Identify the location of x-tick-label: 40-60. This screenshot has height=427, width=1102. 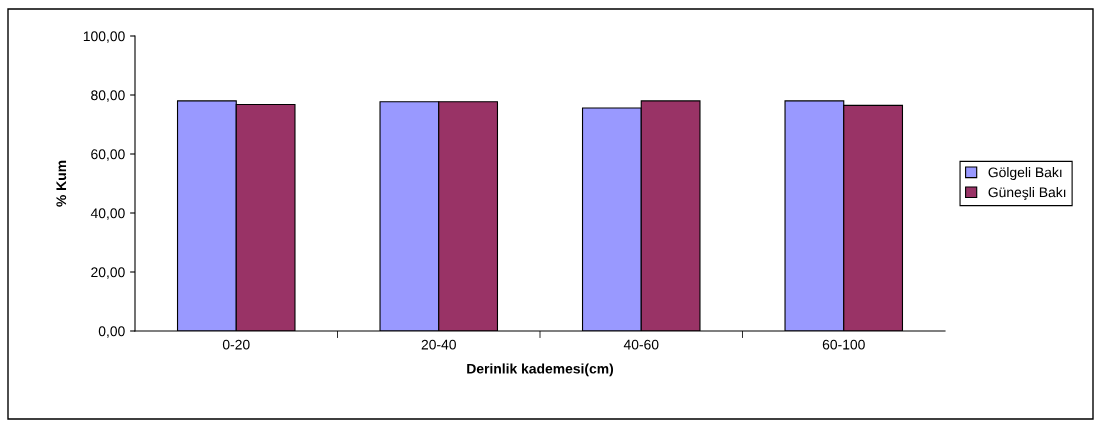
(641, 344).